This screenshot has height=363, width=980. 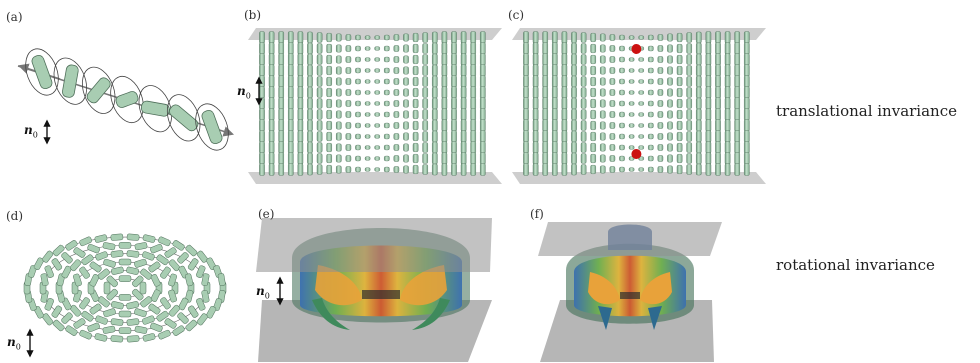 I want to click on helix-loop, so click(x=42, y=72).